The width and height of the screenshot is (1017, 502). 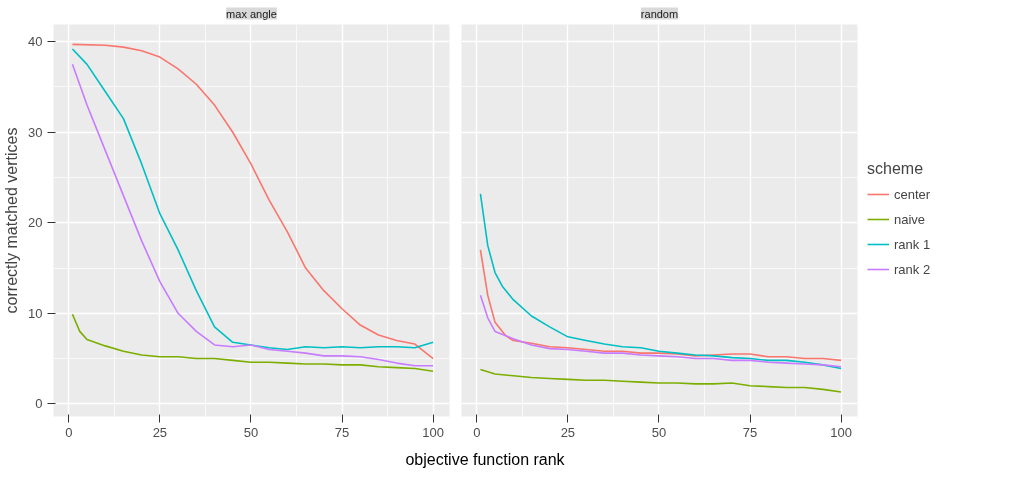 What do you see at coordinates (910, 219) in the screenshot?
I see `legend-label: naive` at bounding box center [910, 219].